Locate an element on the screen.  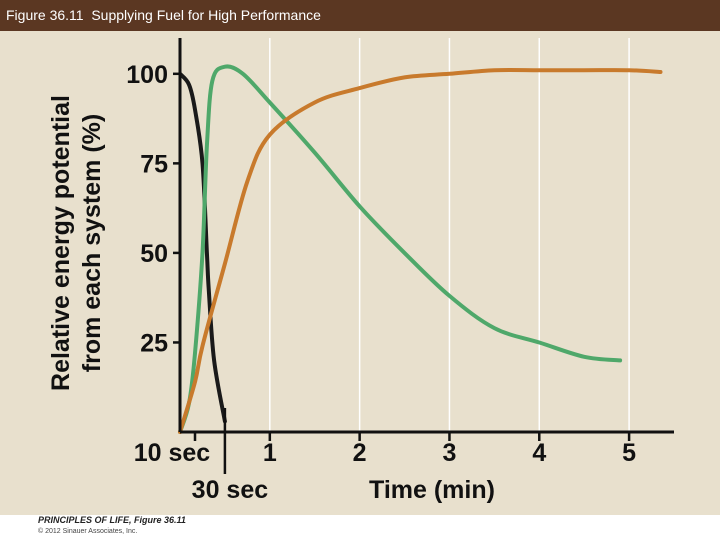
x-tick-label: 3 is located at coordinates (450, 453).